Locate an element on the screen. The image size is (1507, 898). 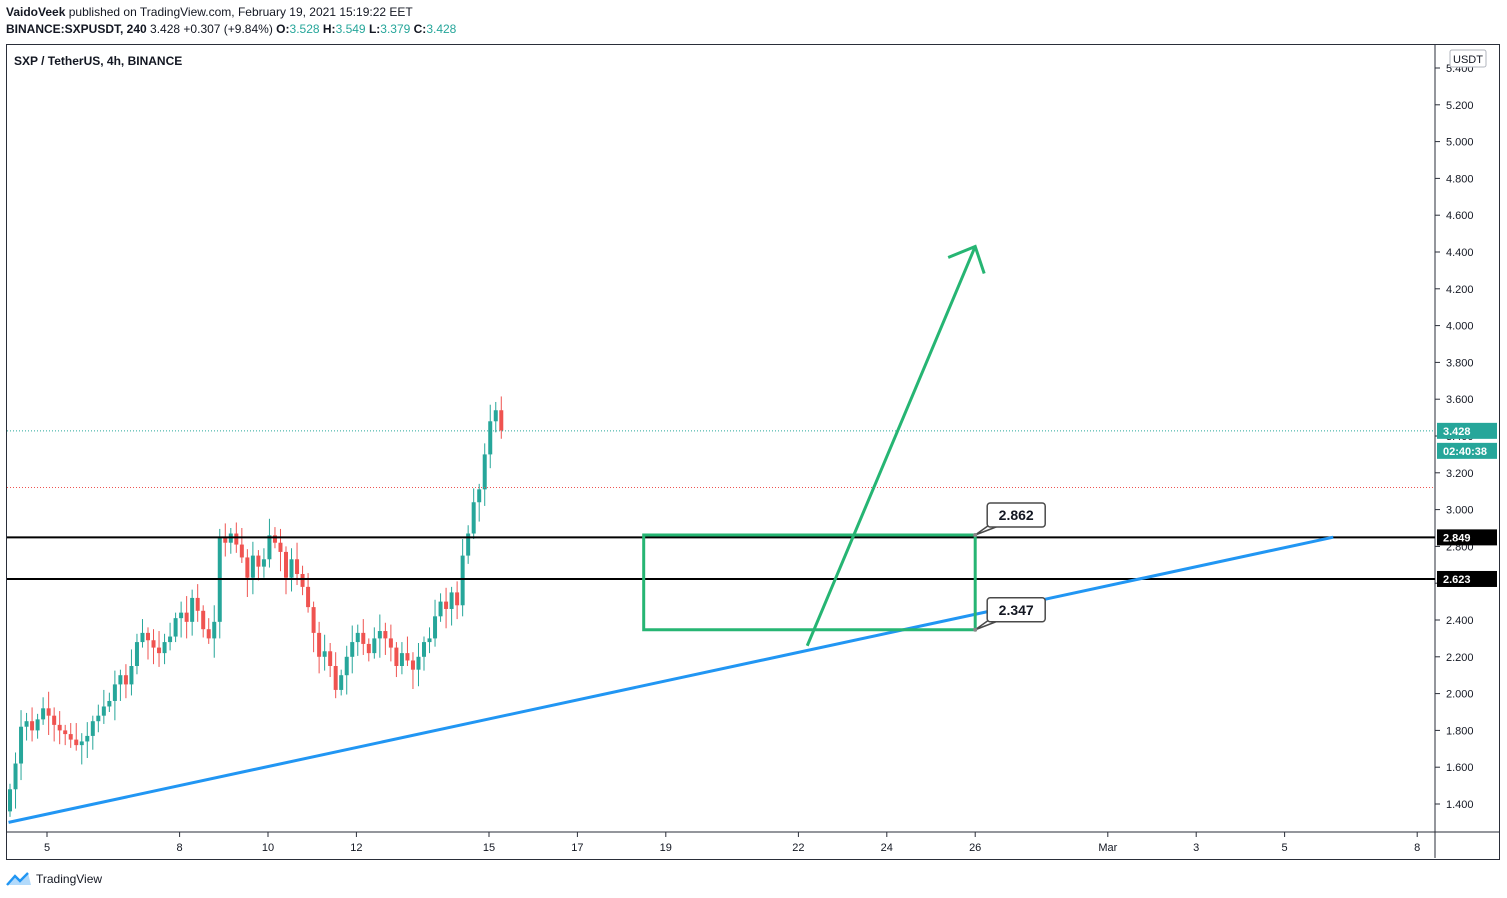
price-change: +0.307 (+9.84%) is located at coordinates (228, 29).